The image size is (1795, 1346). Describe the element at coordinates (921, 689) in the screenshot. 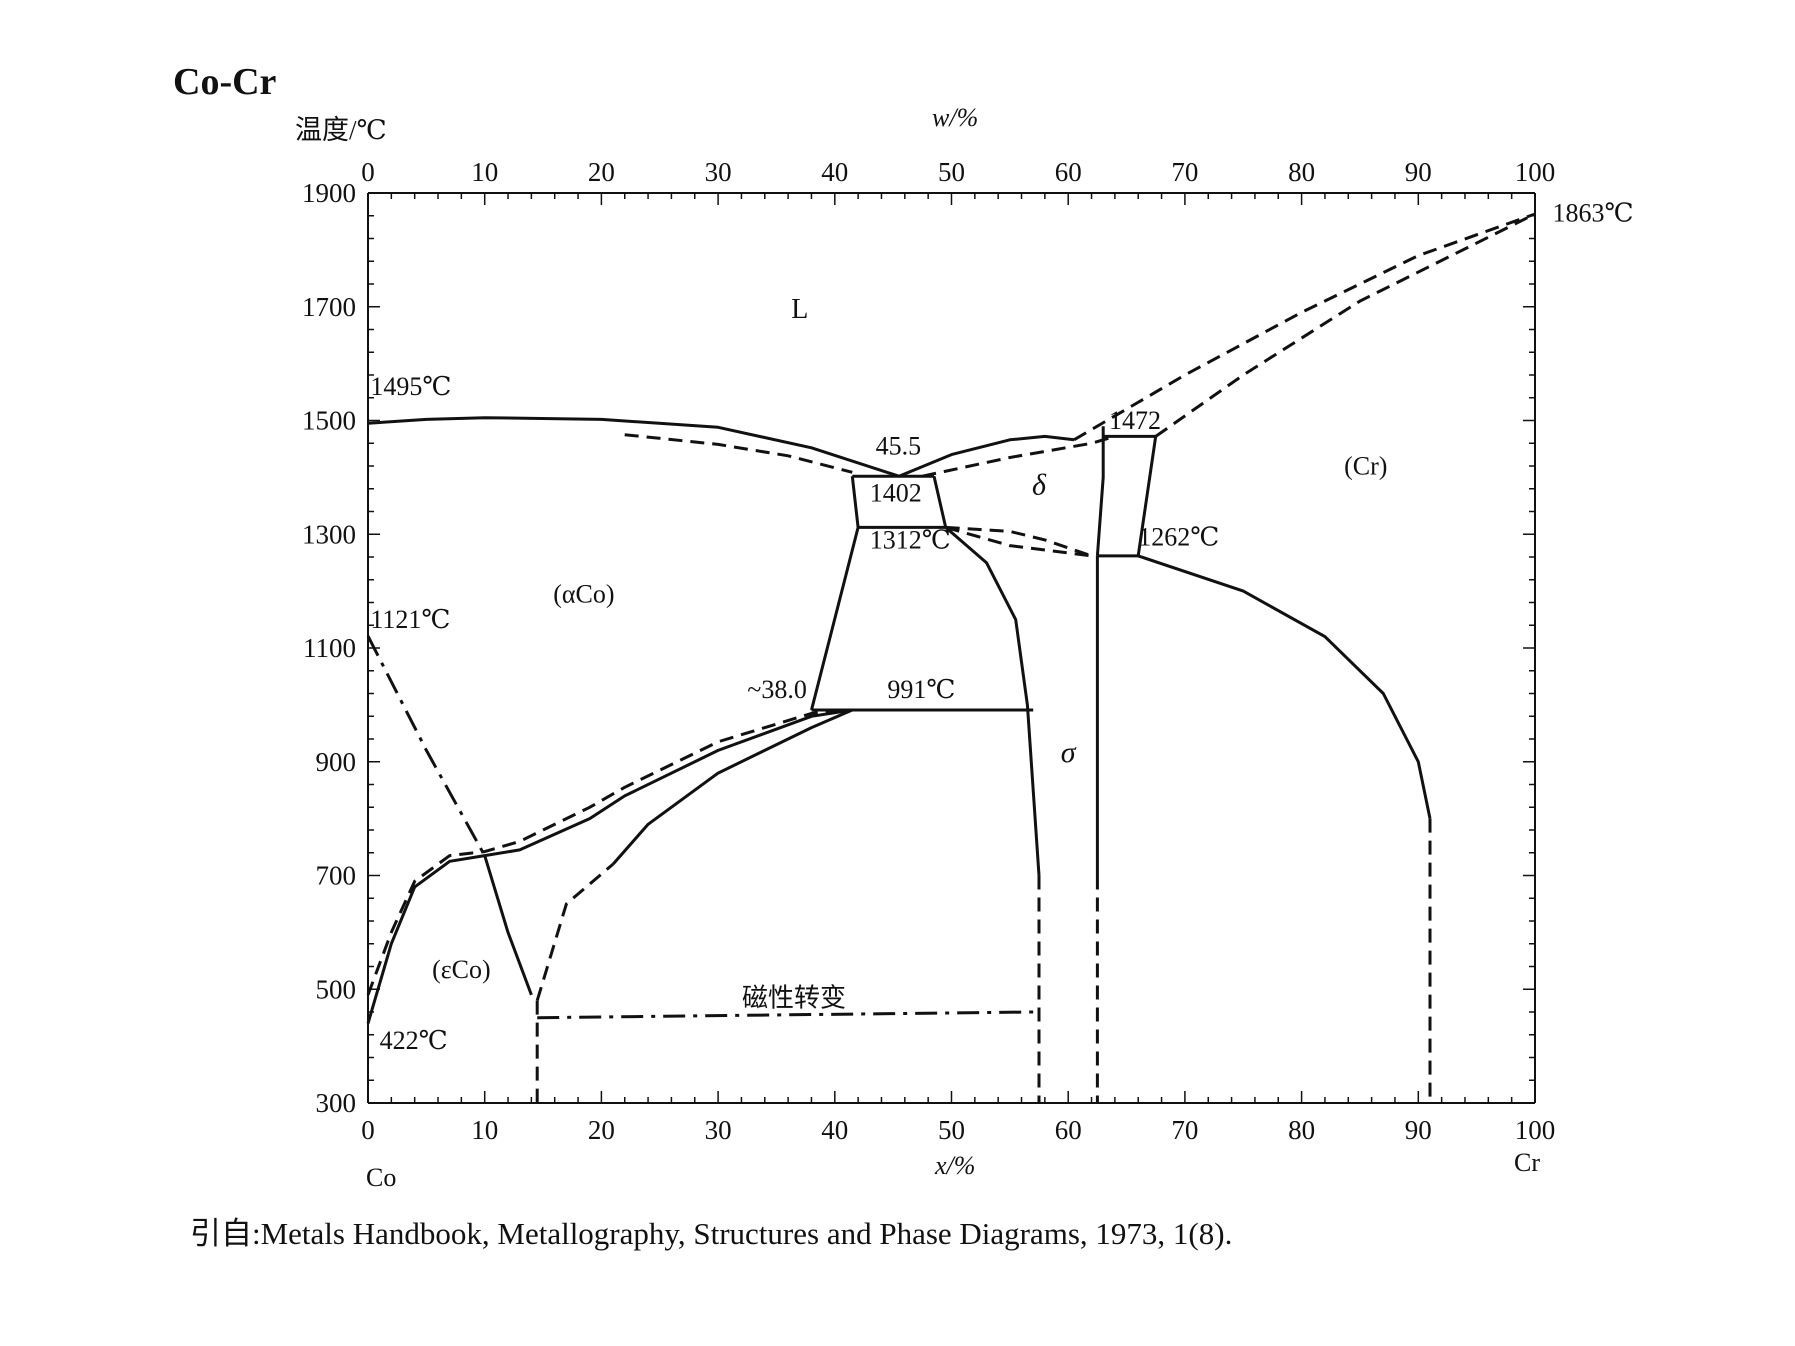

I see `annotation-label: 991℃` at that location.